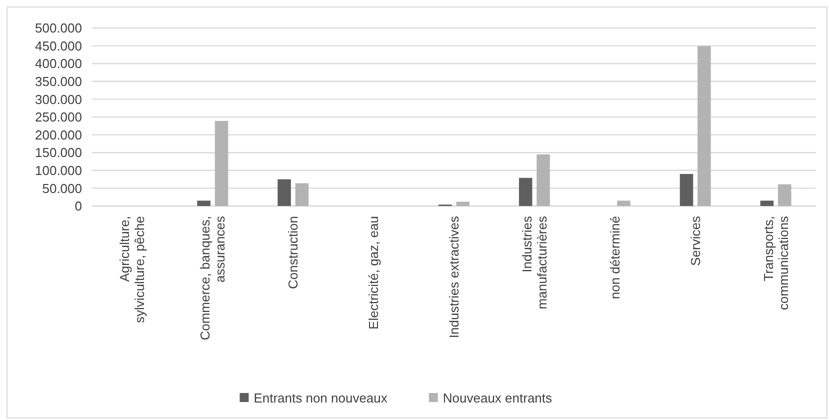  What do you see at coordinates (497, 398) in the screenshot?
I see `legend-label: Nouveaux entrants` at bounding box center [497, 398].